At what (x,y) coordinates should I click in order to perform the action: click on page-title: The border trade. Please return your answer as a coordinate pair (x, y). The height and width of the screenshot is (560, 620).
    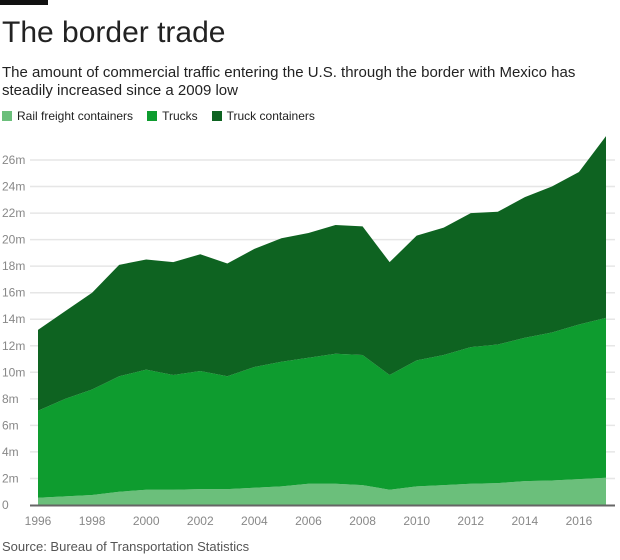
    Looking at the image, I should click on (114, 32).